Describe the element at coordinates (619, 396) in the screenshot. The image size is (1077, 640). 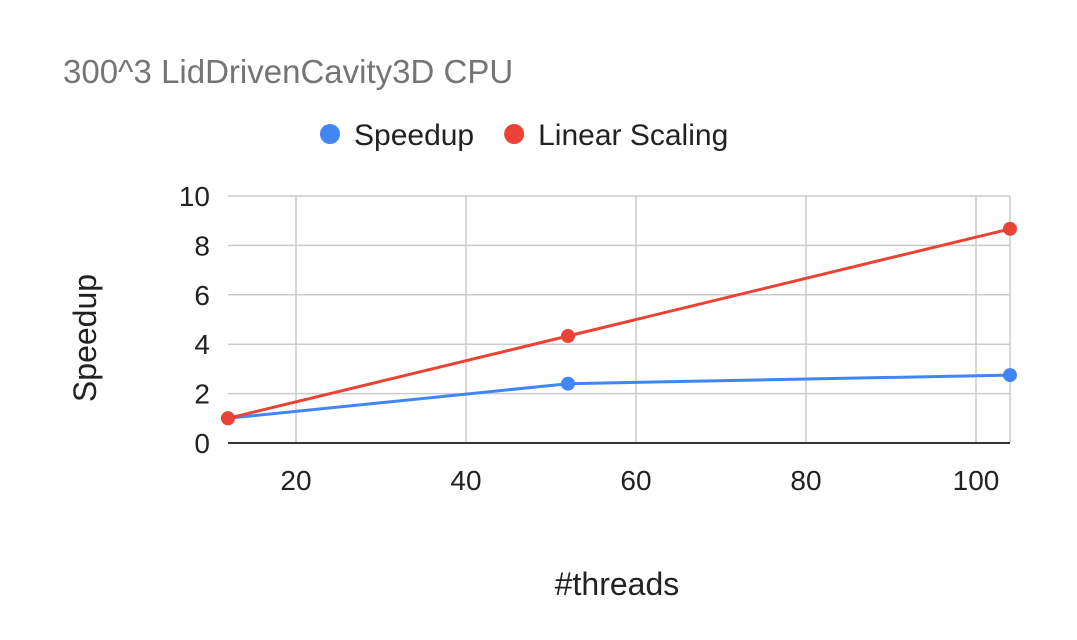
I see `series-line-speedup` at that location.